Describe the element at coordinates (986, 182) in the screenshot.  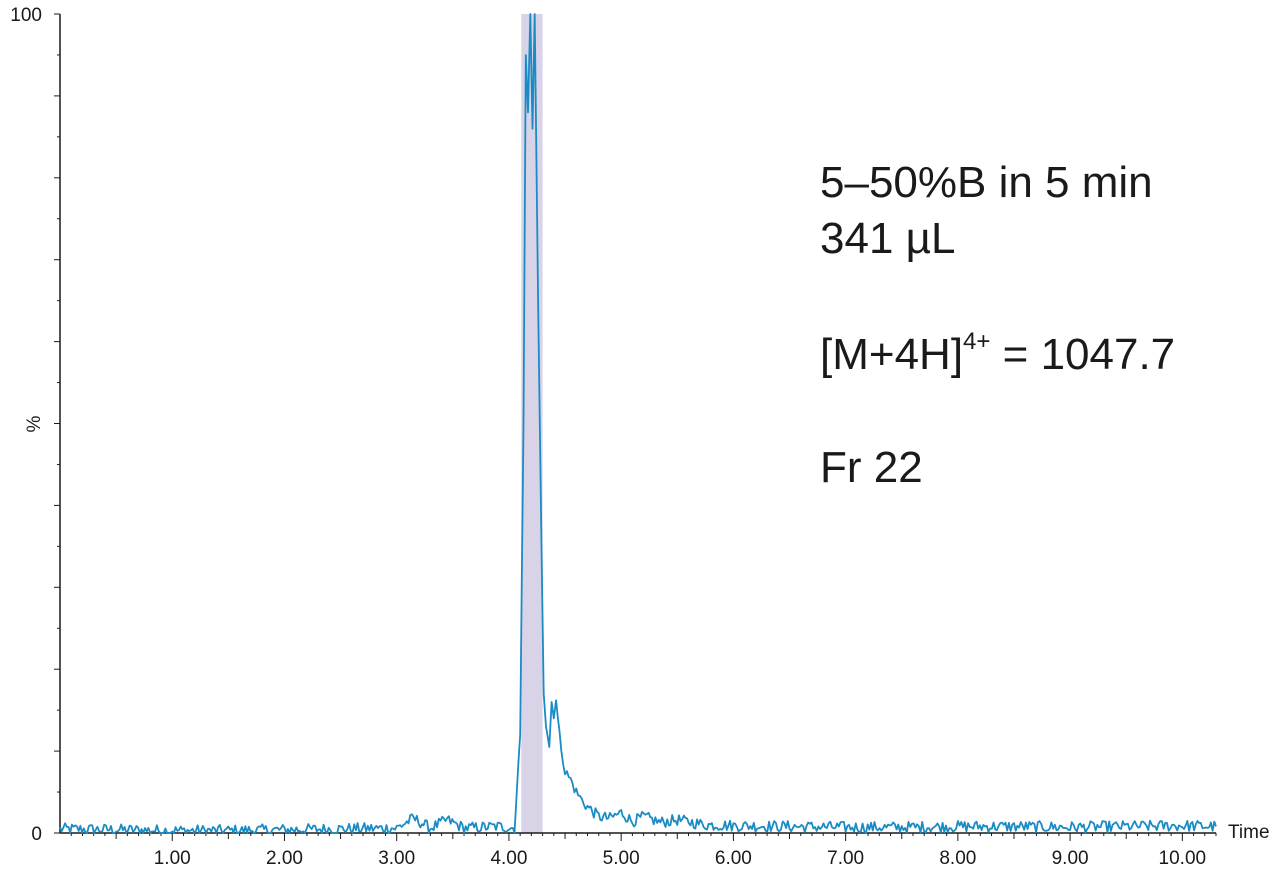
I see `annotation-gradient: 5–50%B in 5 min` at that location.